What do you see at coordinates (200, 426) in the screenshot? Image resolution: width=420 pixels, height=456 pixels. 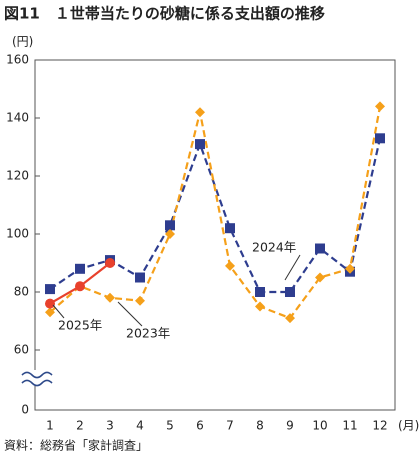 I see `x-tick-label: 6` at bounding box center [200, 426].